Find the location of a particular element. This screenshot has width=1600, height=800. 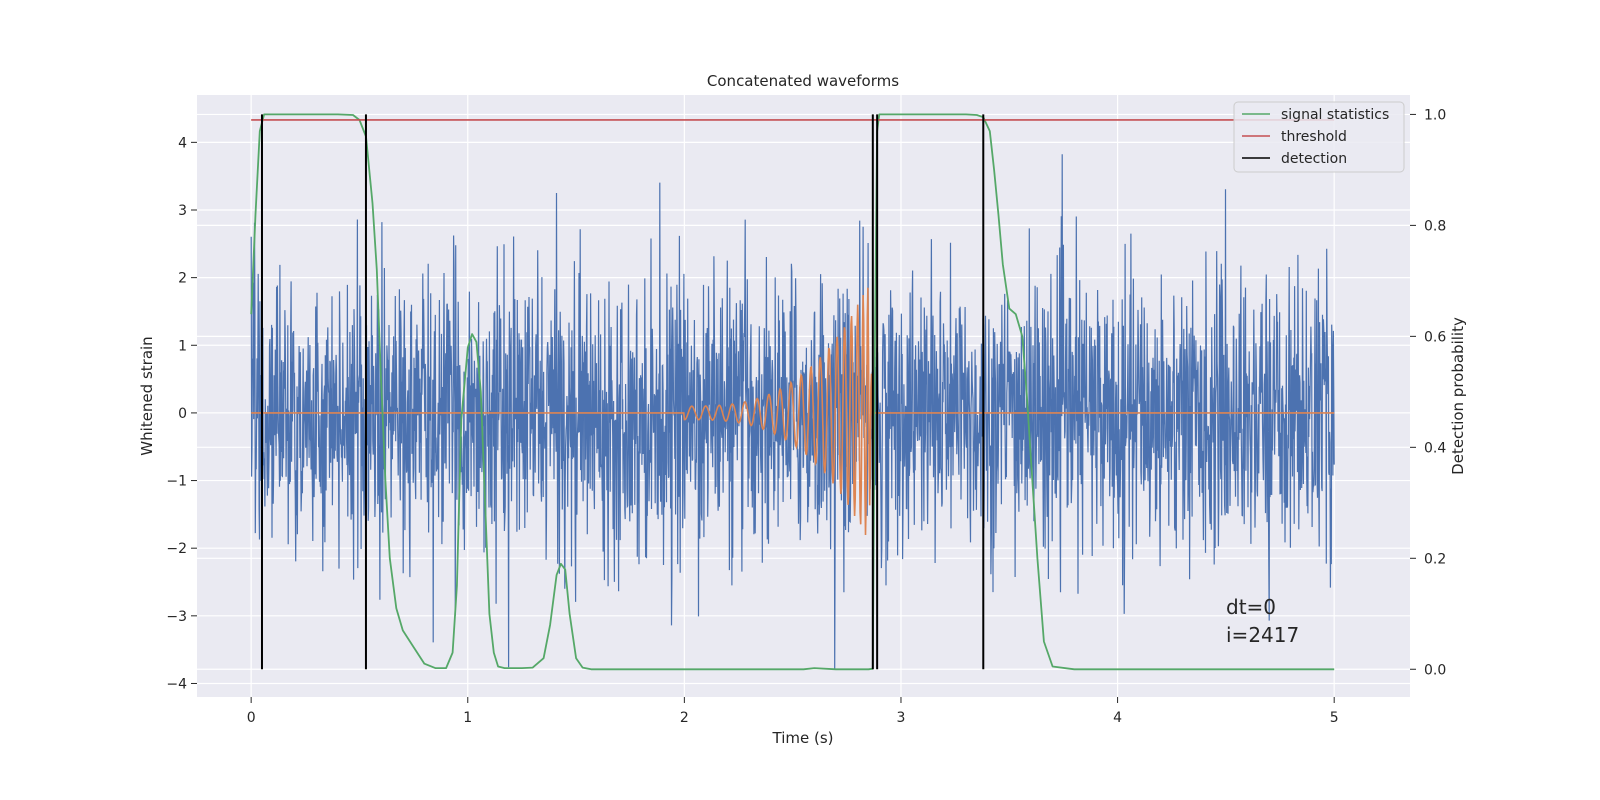

x-tick-label: 1 is located at coordinates (467, 718).